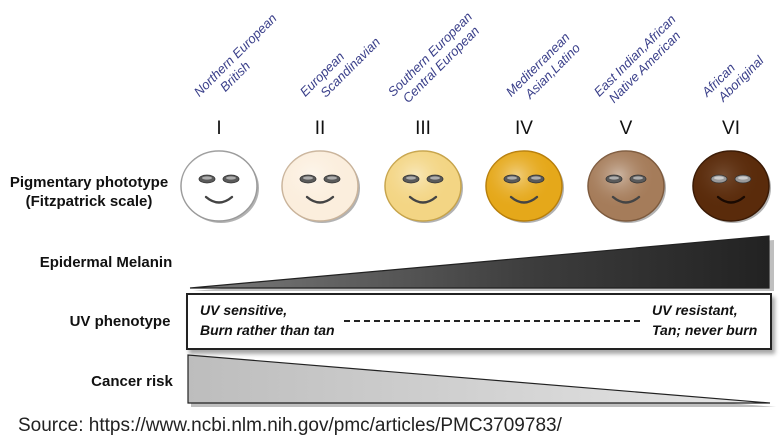 The height and width of the screenshot is (448, 780). I want to click on phototype-numeral-3: III, so click(423, 128).